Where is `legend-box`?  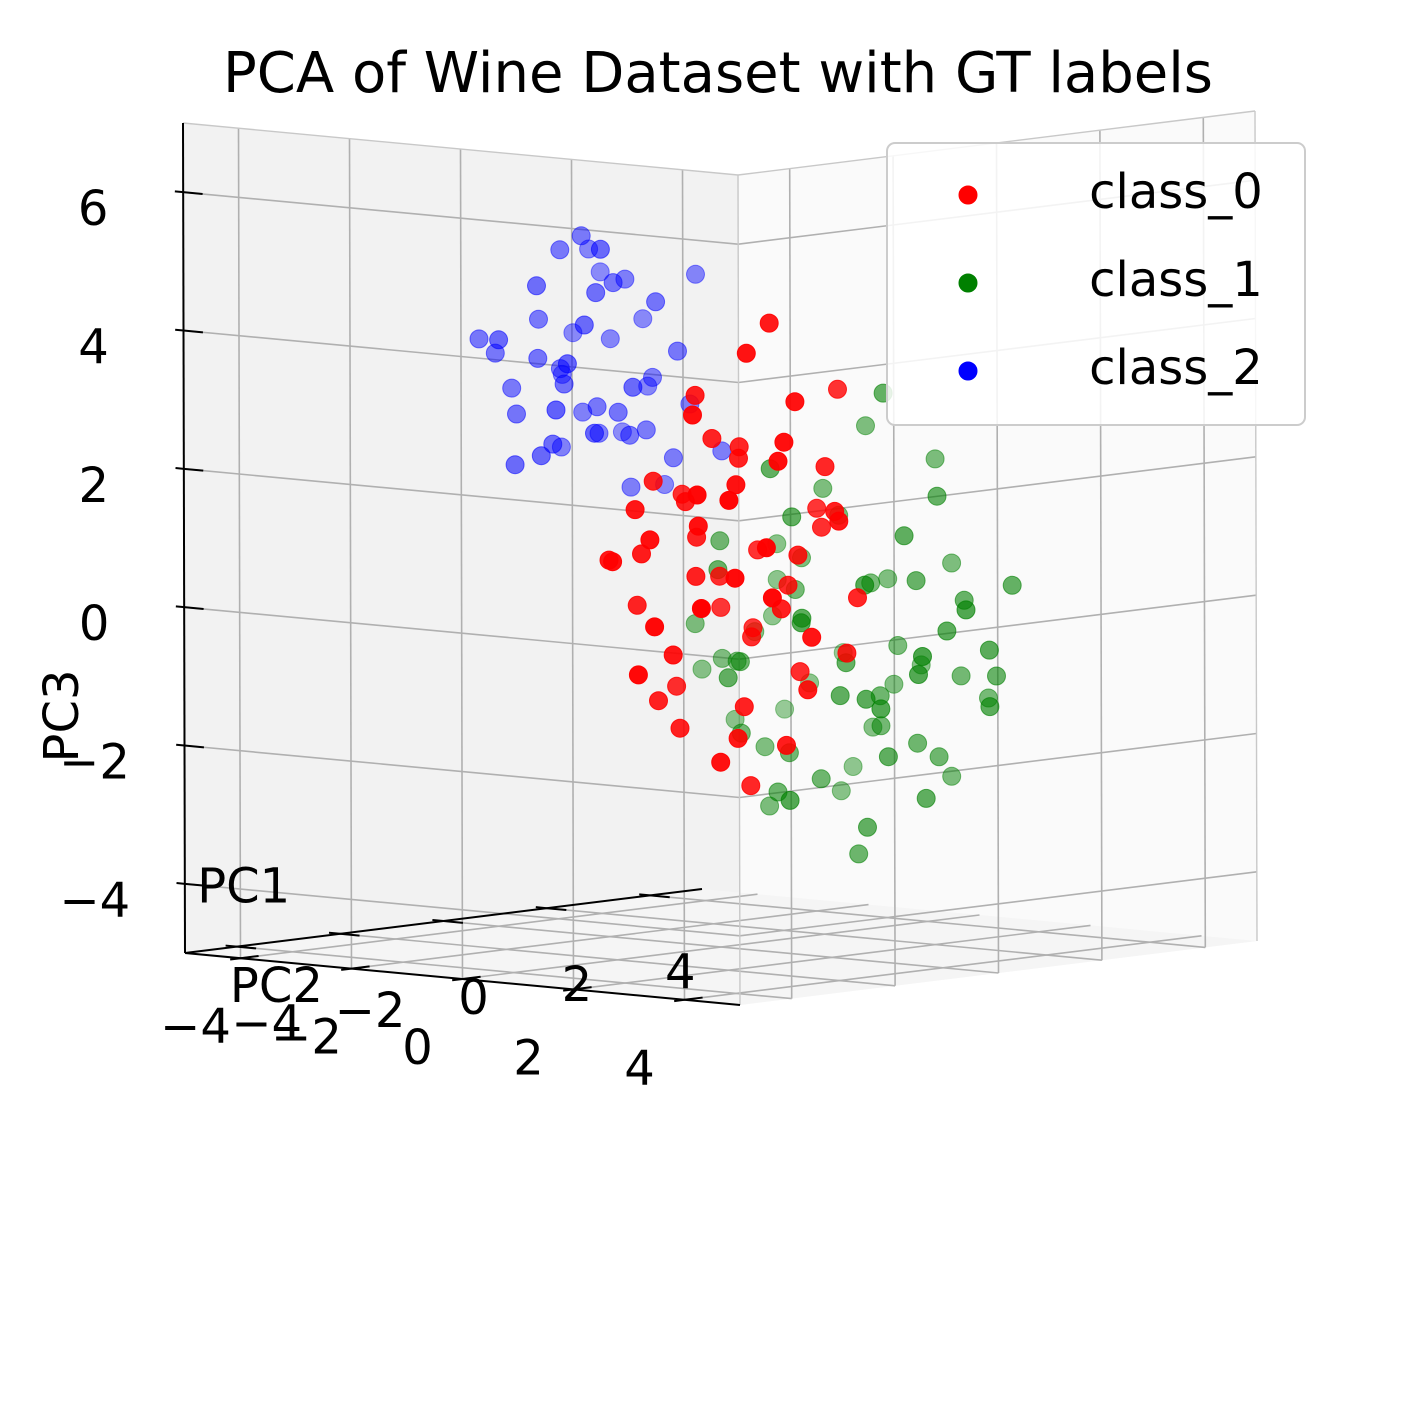
legend-box is located at coordinates (1096, 284).